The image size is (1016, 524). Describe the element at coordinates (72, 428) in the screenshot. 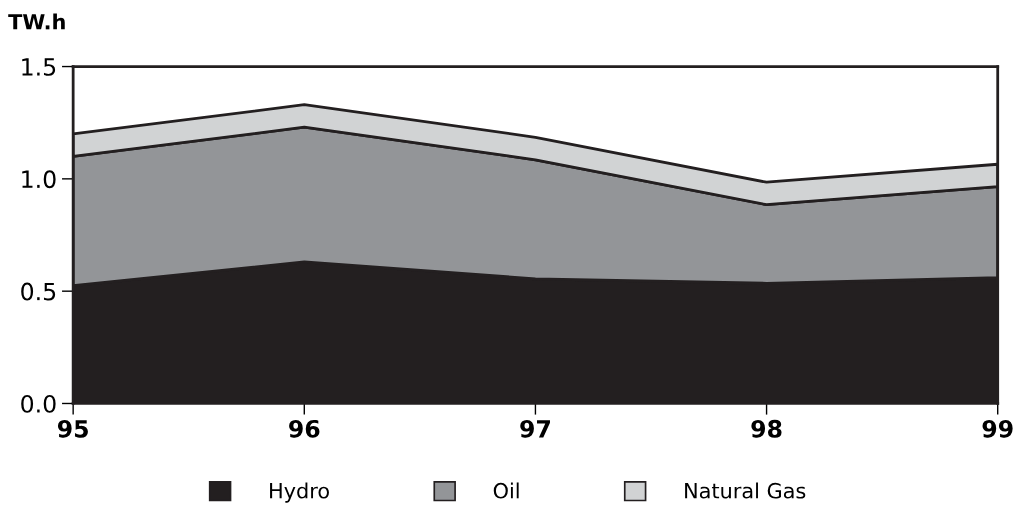

I see `x-tick-label: 95` at that location.